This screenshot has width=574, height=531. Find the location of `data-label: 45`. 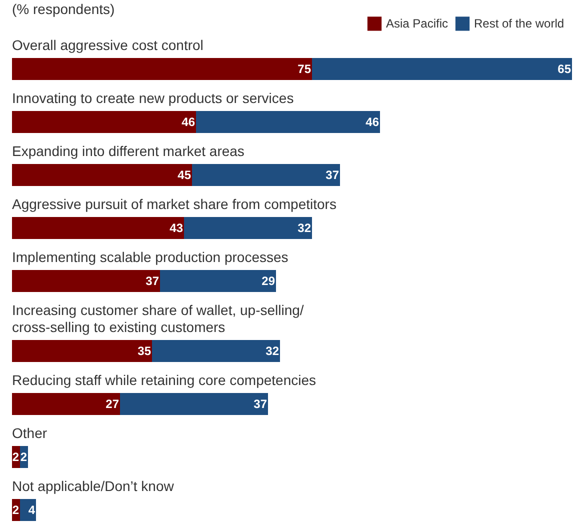

data-label: 45 is located at coordinates (185, 175).